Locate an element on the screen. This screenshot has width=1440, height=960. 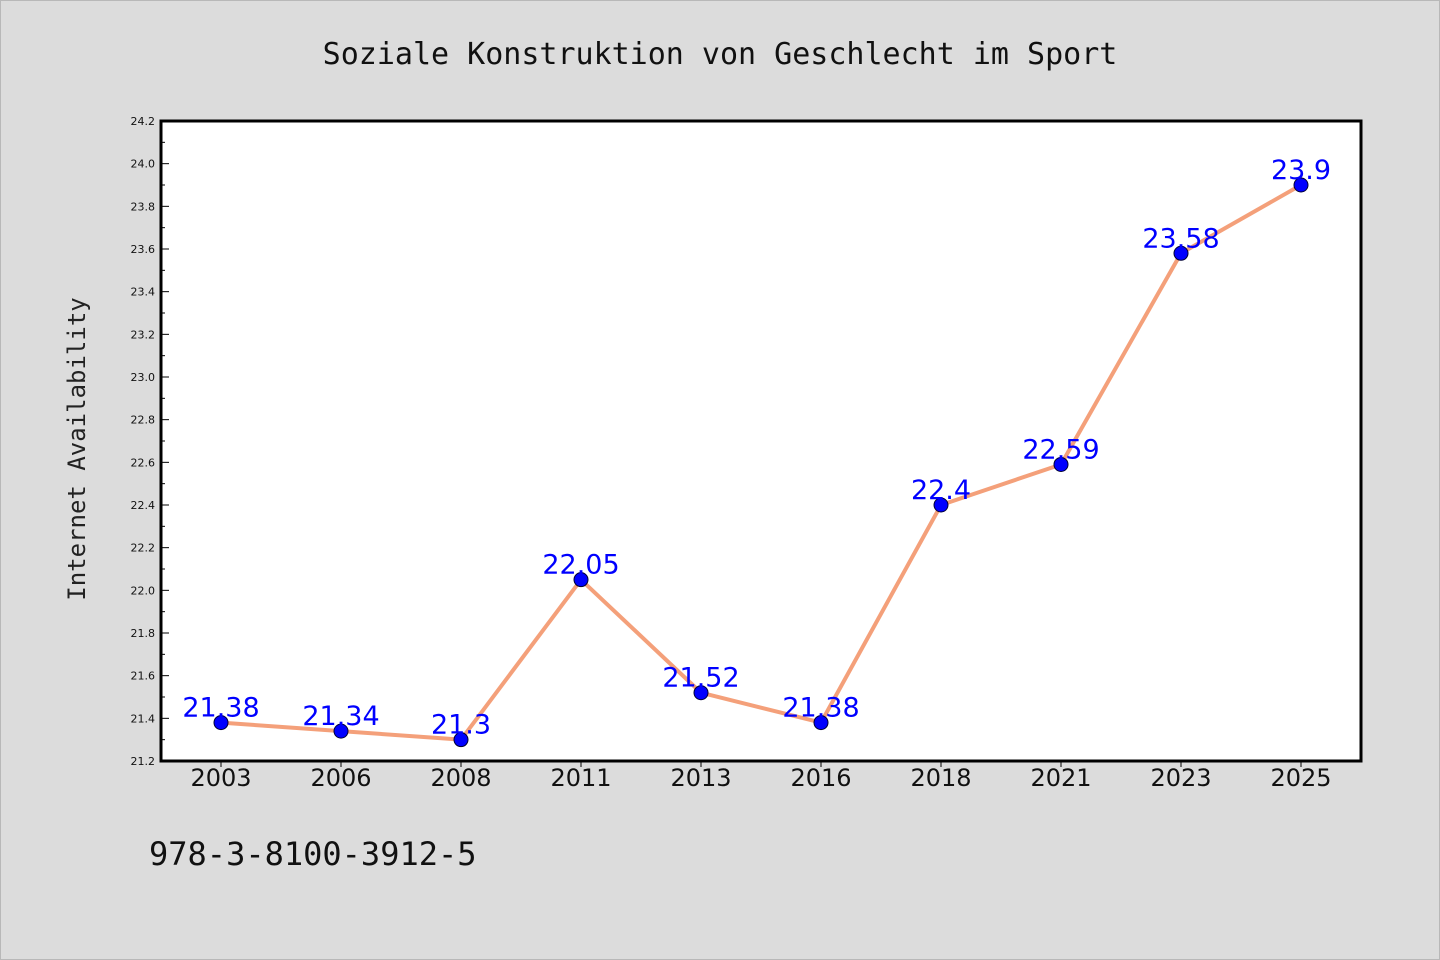
isbn-text: 978-3-8100-3912-5 is located at coordinates (313, 854).